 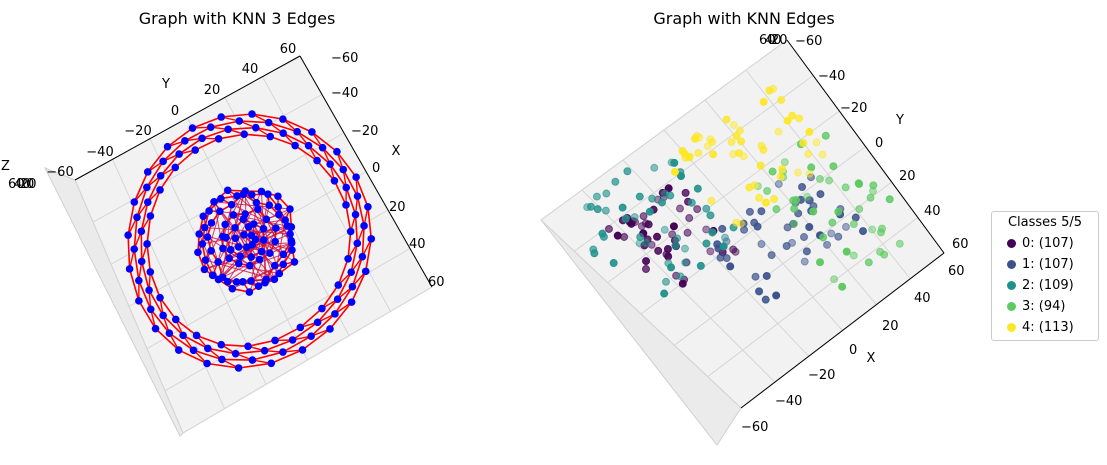 I want to click on right-chart-title: Graph with KNN Edges, so click(x=743, y=18).